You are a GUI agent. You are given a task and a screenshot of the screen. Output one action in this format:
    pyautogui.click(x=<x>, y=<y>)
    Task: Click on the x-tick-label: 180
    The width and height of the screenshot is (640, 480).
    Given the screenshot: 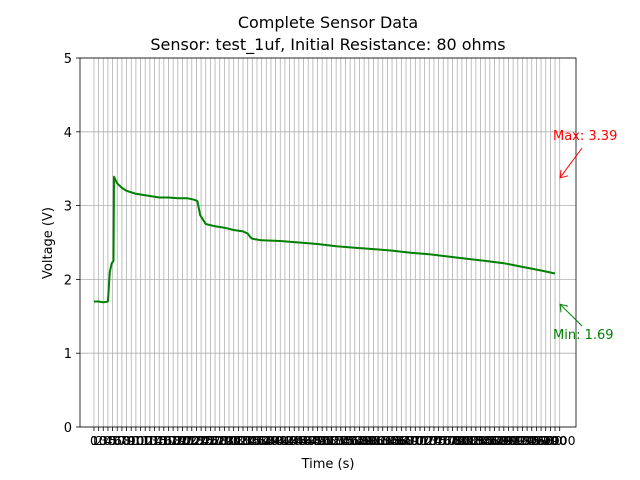 What is the action you would take?
    pyautogui.click(x=178, y=440)
    